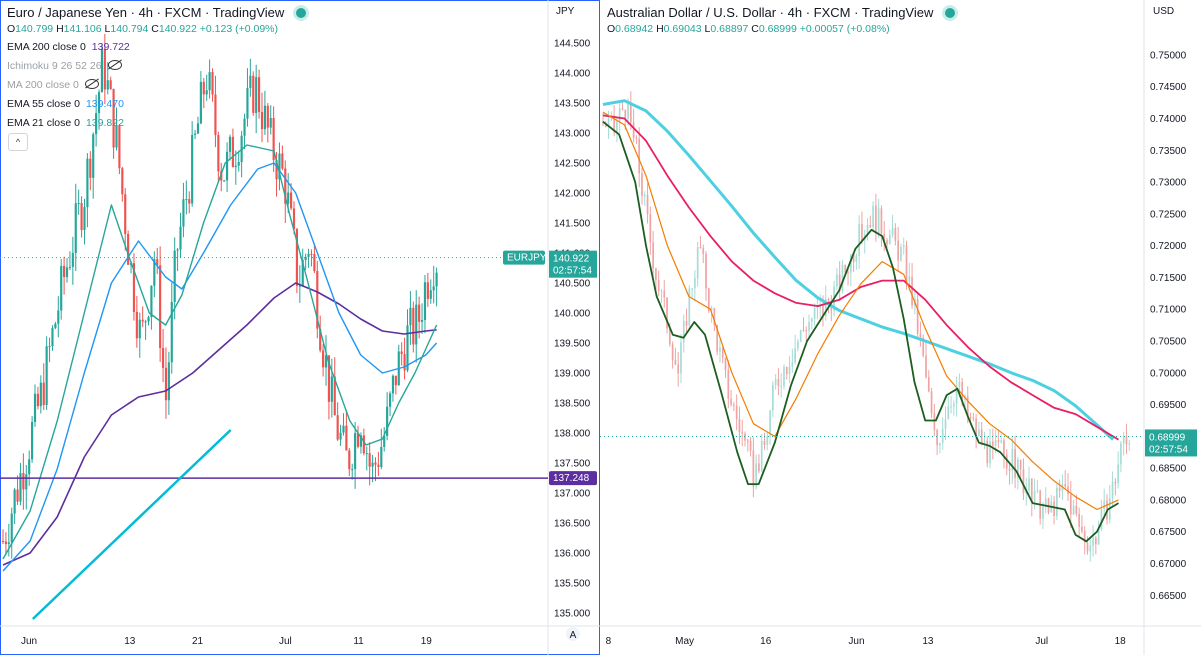  Describe the element at coordinates (64, 66) in the screenshot. I see `indicator-ichimoku: Ichimoku 9 26 52 26` at that location.